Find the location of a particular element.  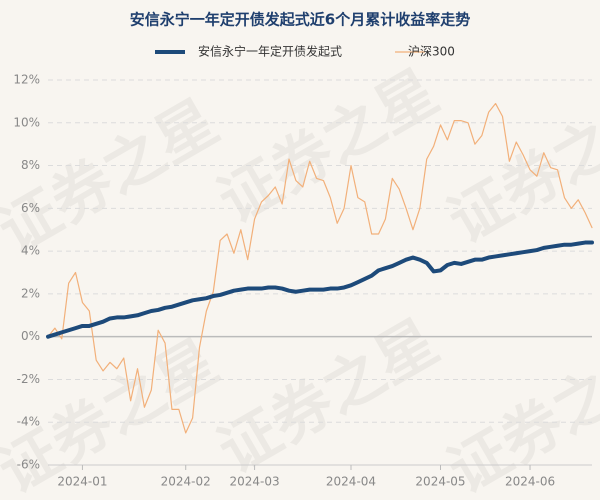

y-tick-label: 12% is located at coordinates (26, 80).